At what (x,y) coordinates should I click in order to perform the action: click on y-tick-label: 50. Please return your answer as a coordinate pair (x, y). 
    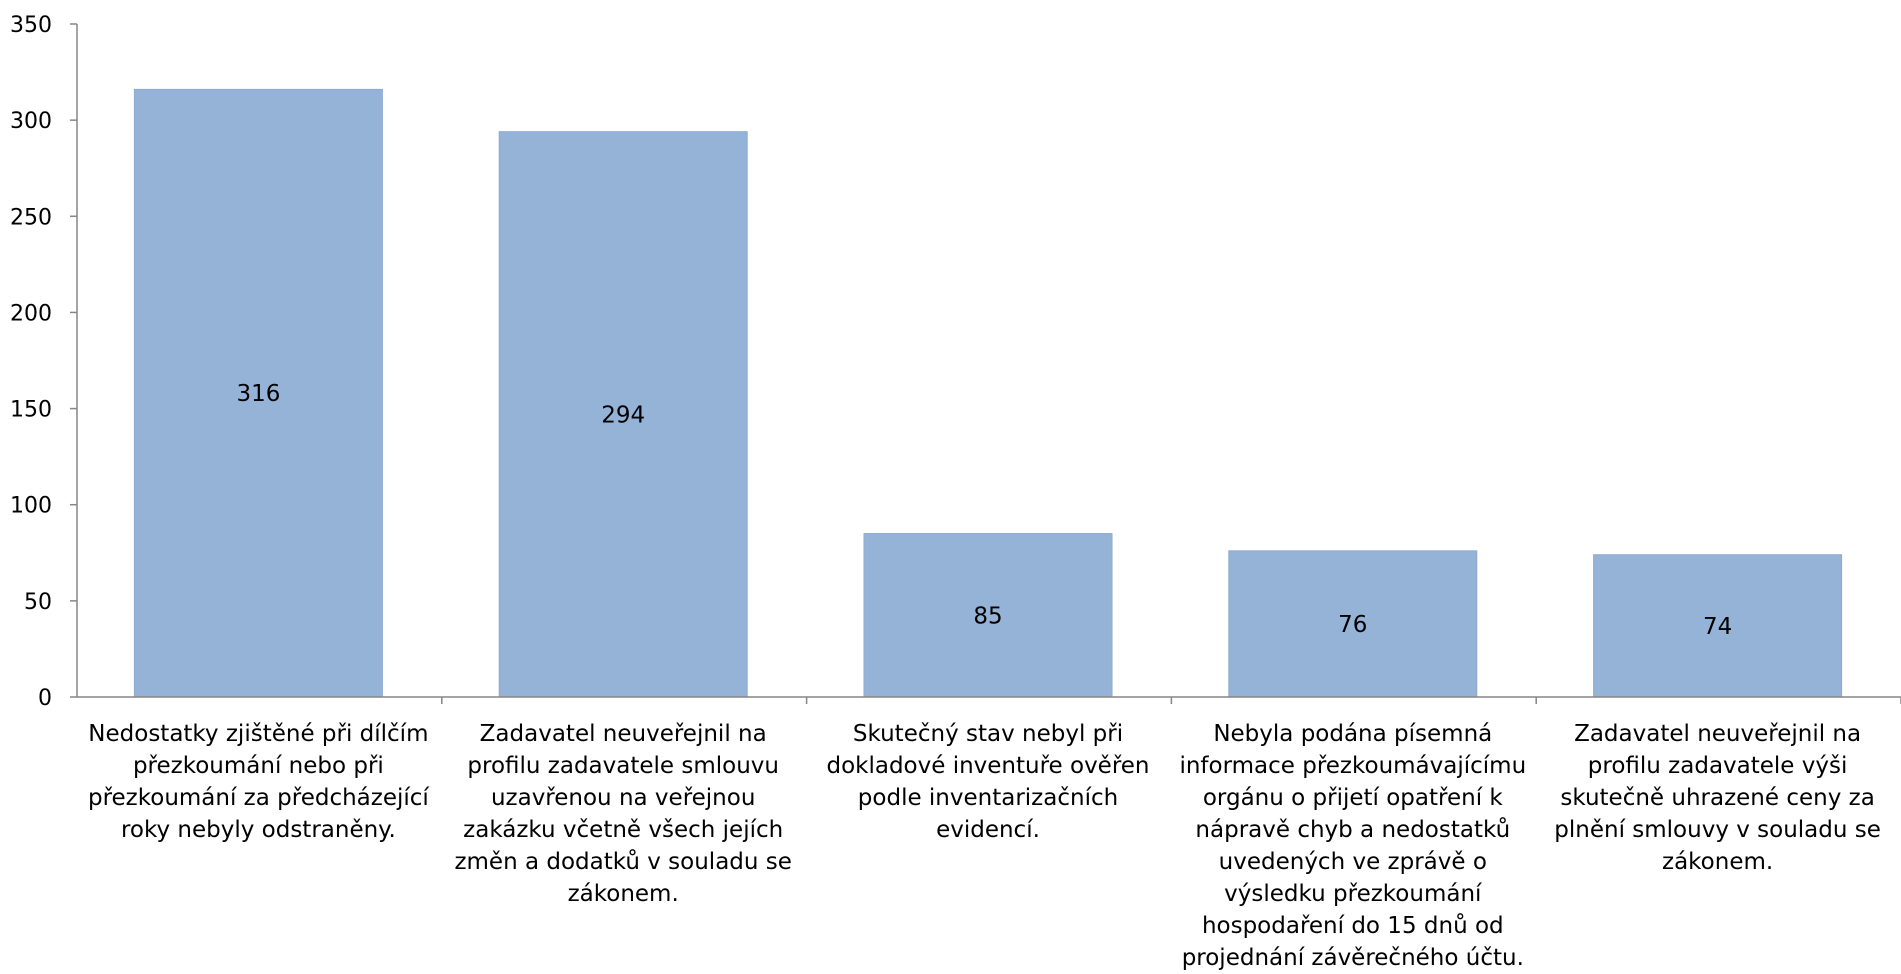
    Looking at the image, I should click on (38, 602).